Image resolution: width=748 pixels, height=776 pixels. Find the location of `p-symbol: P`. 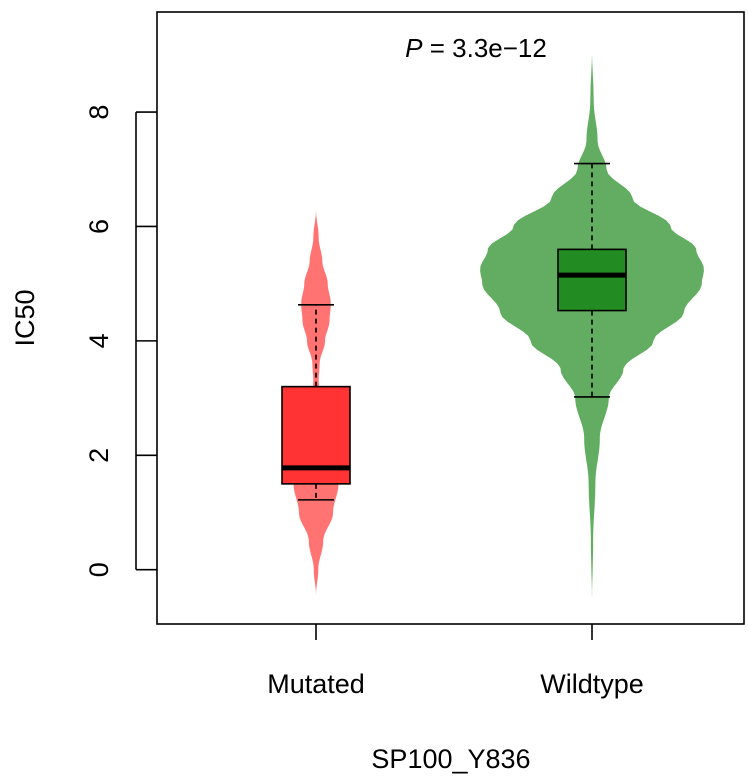

p-symbol: P is located at coordinates (414, 48).